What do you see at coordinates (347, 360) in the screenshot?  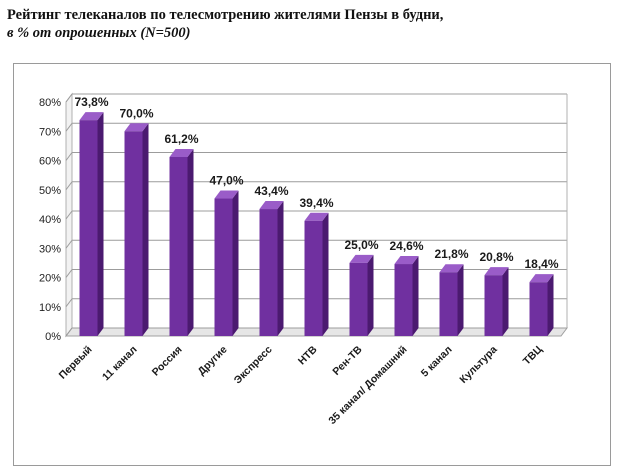 I see `x-tick-label: Рен-ТВ` at bounding box center [347, 360].